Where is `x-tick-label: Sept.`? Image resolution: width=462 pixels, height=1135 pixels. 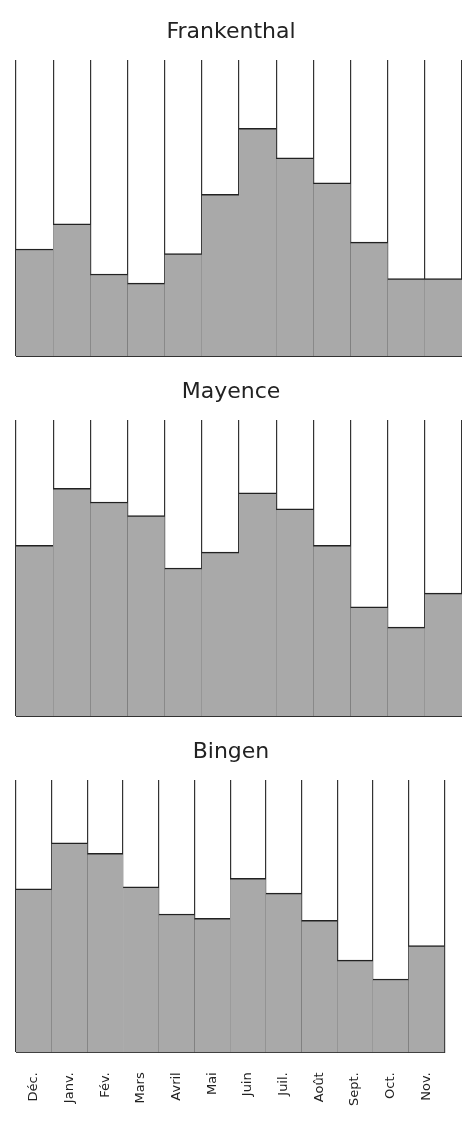 x-tick-label: Sept. is located at coordinates (354, 1089).